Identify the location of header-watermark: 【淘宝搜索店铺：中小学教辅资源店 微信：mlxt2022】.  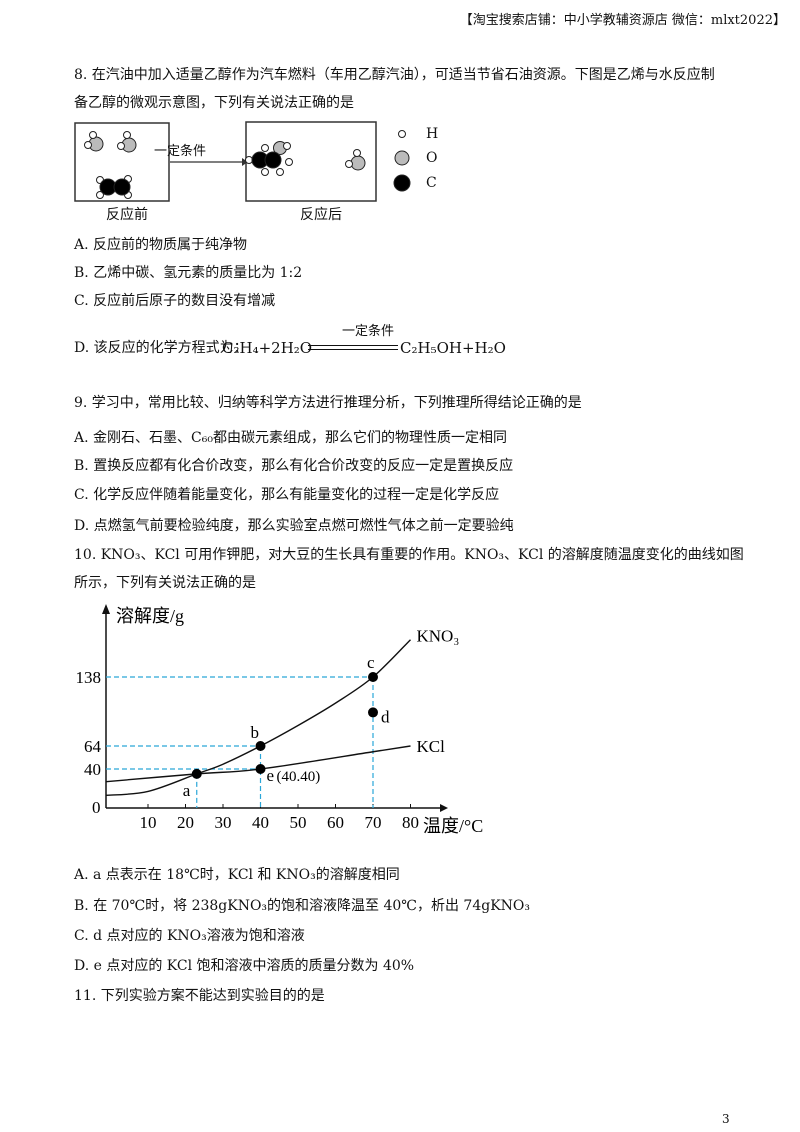
(622, 20).